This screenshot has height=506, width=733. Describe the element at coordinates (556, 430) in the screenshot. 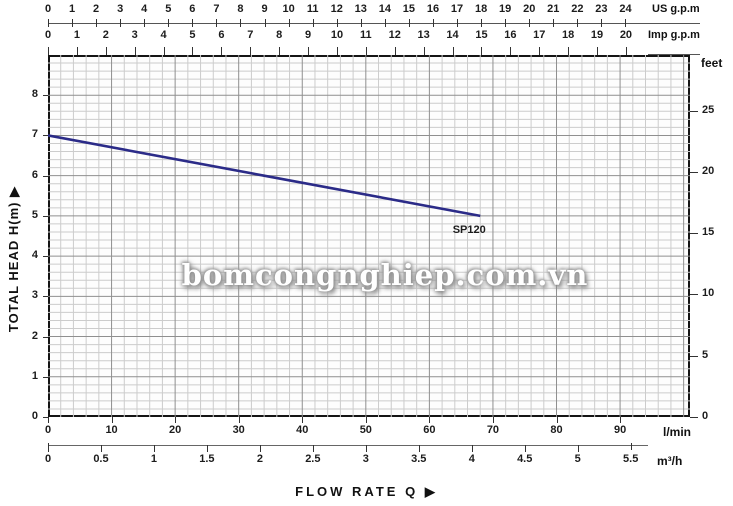

I see `lmin-tick-label: 80` at that location.